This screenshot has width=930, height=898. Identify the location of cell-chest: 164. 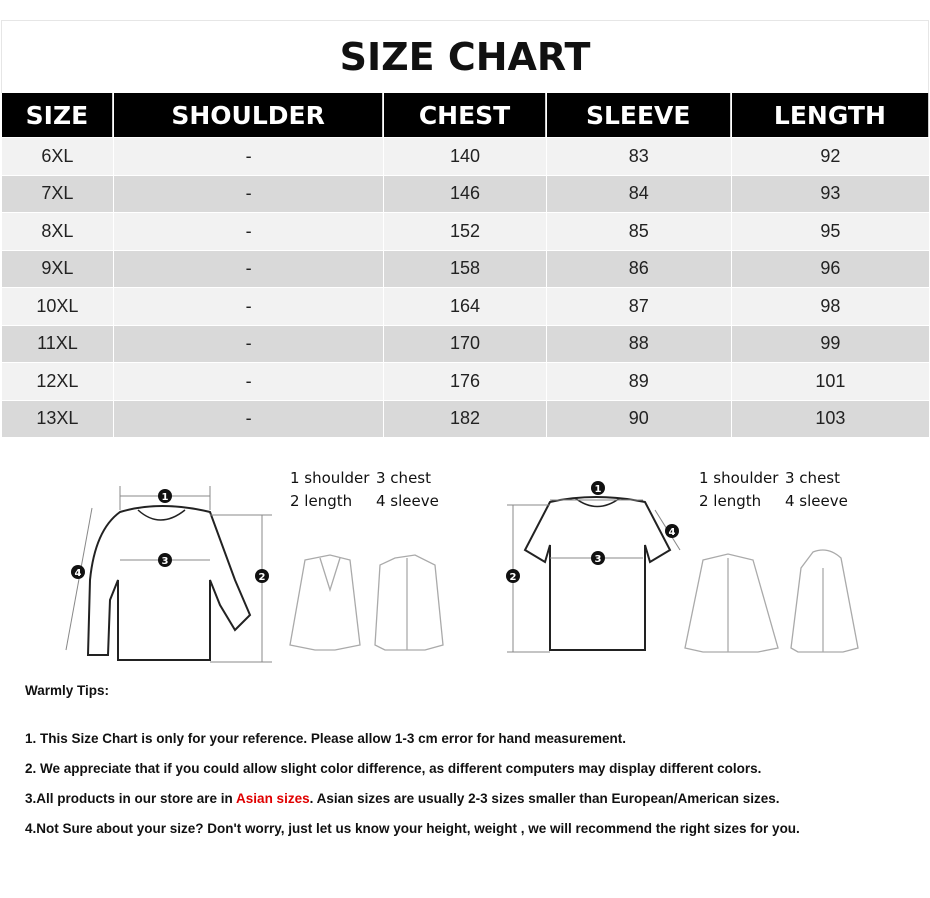
(465, 306).